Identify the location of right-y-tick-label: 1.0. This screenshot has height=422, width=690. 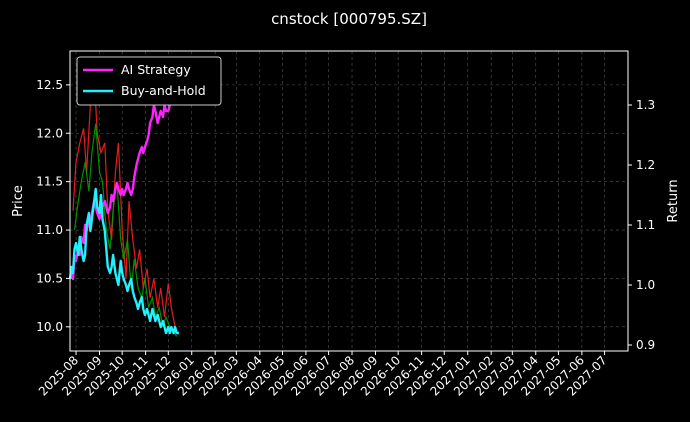
(645, 285).